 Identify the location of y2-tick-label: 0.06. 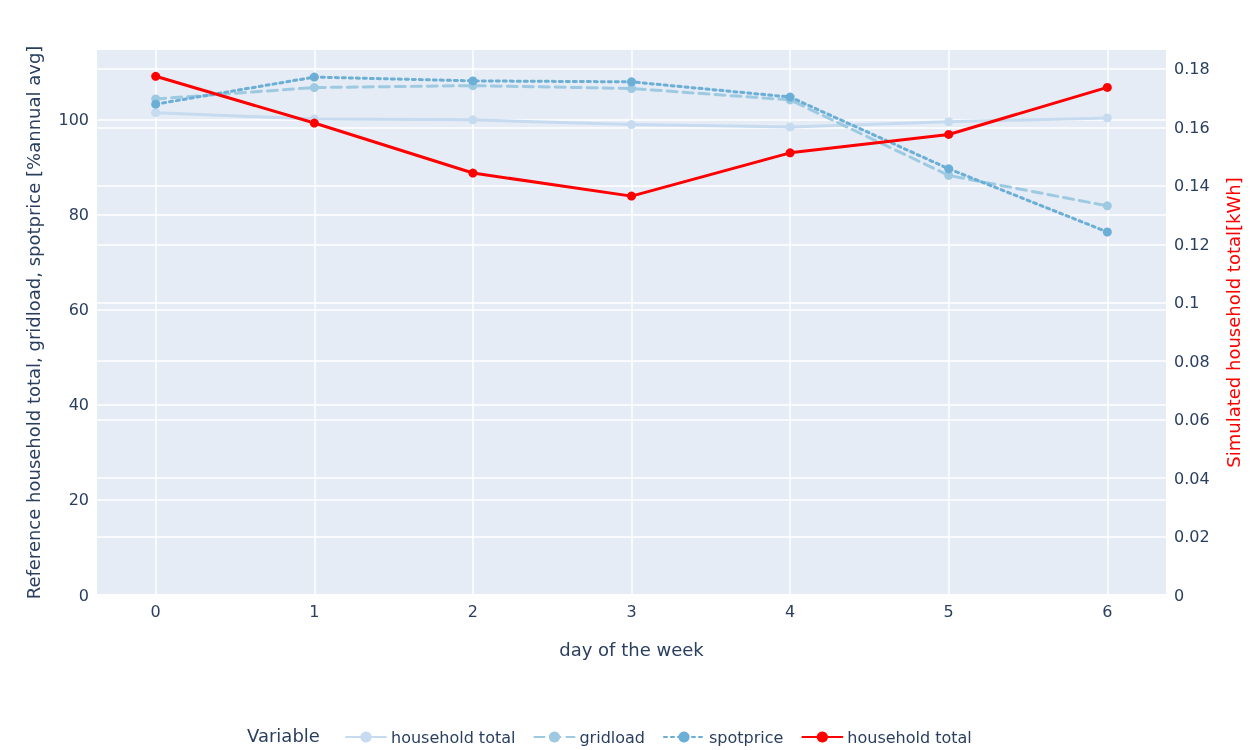
(1192, 420).